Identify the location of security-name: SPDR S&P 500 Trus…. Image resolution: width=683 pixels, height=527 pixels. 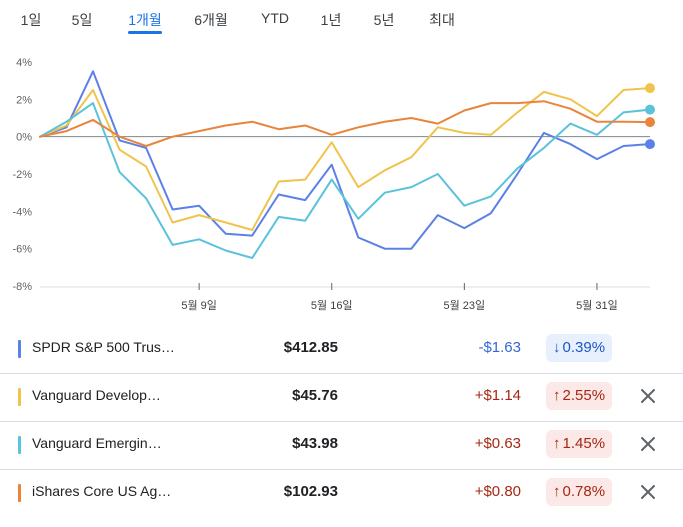
(103, 347).